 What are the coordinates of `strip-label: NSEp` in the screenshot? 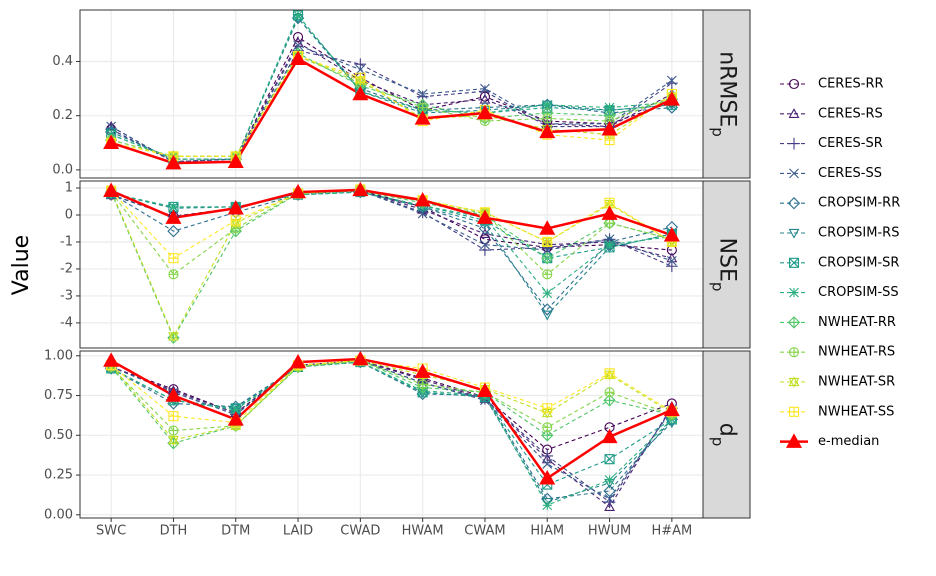 It's located at (724, 265).